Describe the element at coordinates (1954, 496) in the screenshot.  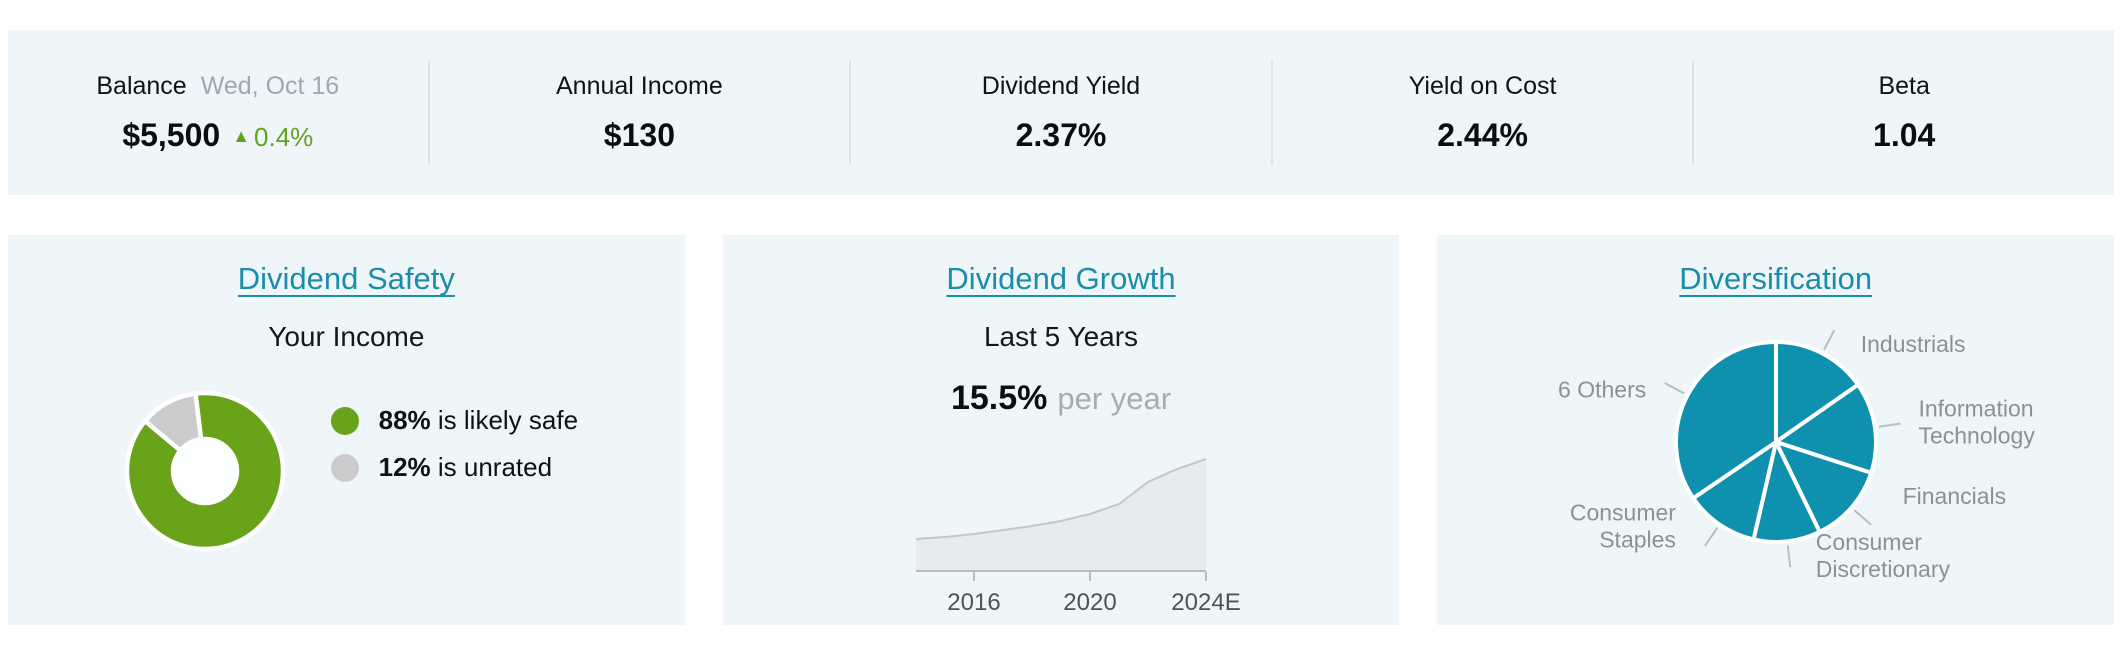
I see `svg-text: Financials` at that location.